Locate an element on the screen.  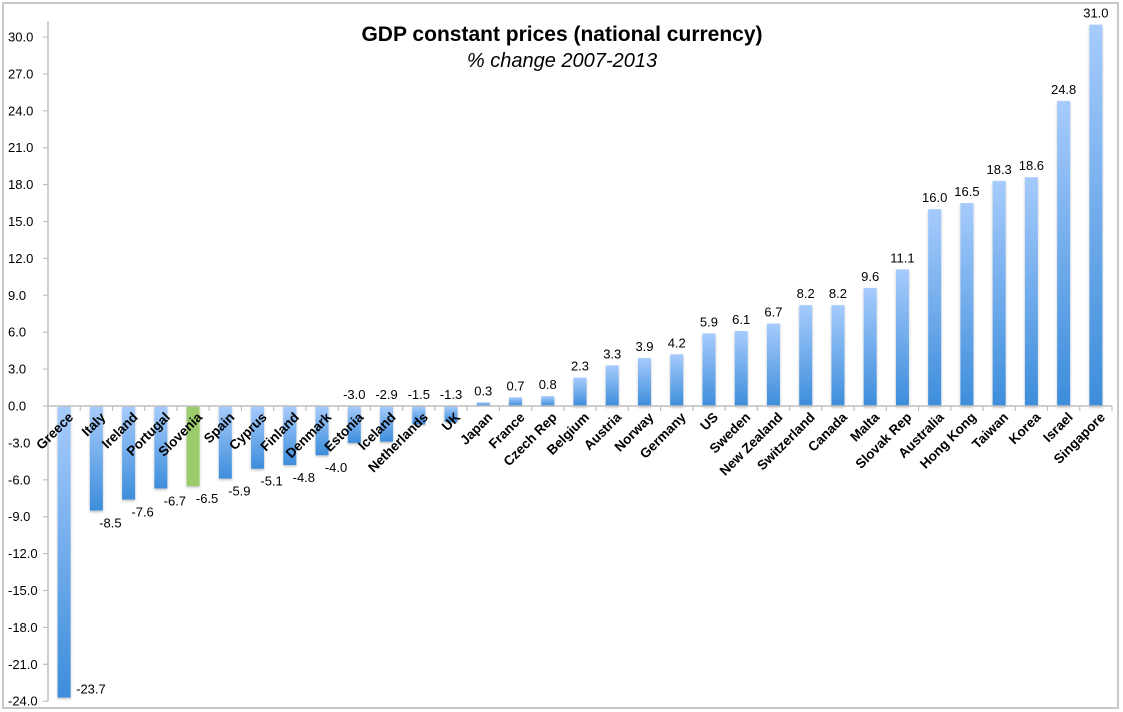
bar-netherlands is located at coordinates (419, 415).